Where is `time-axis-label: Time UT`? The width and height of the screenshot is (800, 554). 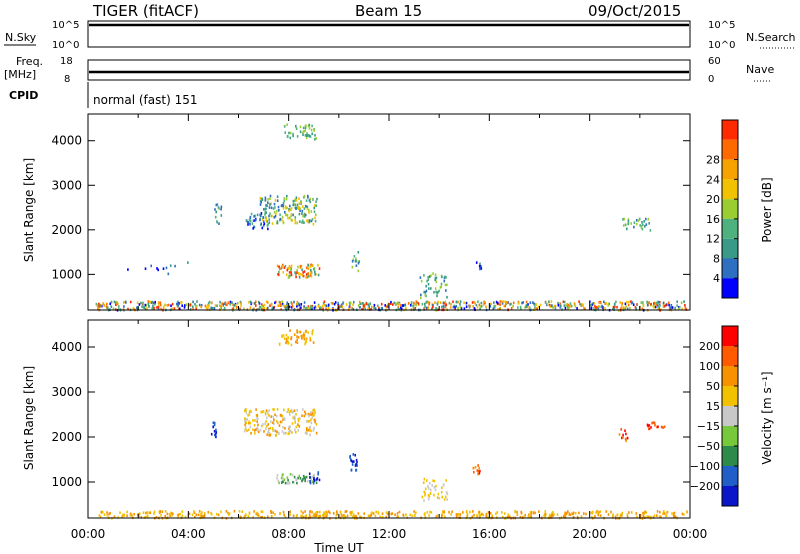
time-axis-label: Time UT is located at coordinates (338, 547).